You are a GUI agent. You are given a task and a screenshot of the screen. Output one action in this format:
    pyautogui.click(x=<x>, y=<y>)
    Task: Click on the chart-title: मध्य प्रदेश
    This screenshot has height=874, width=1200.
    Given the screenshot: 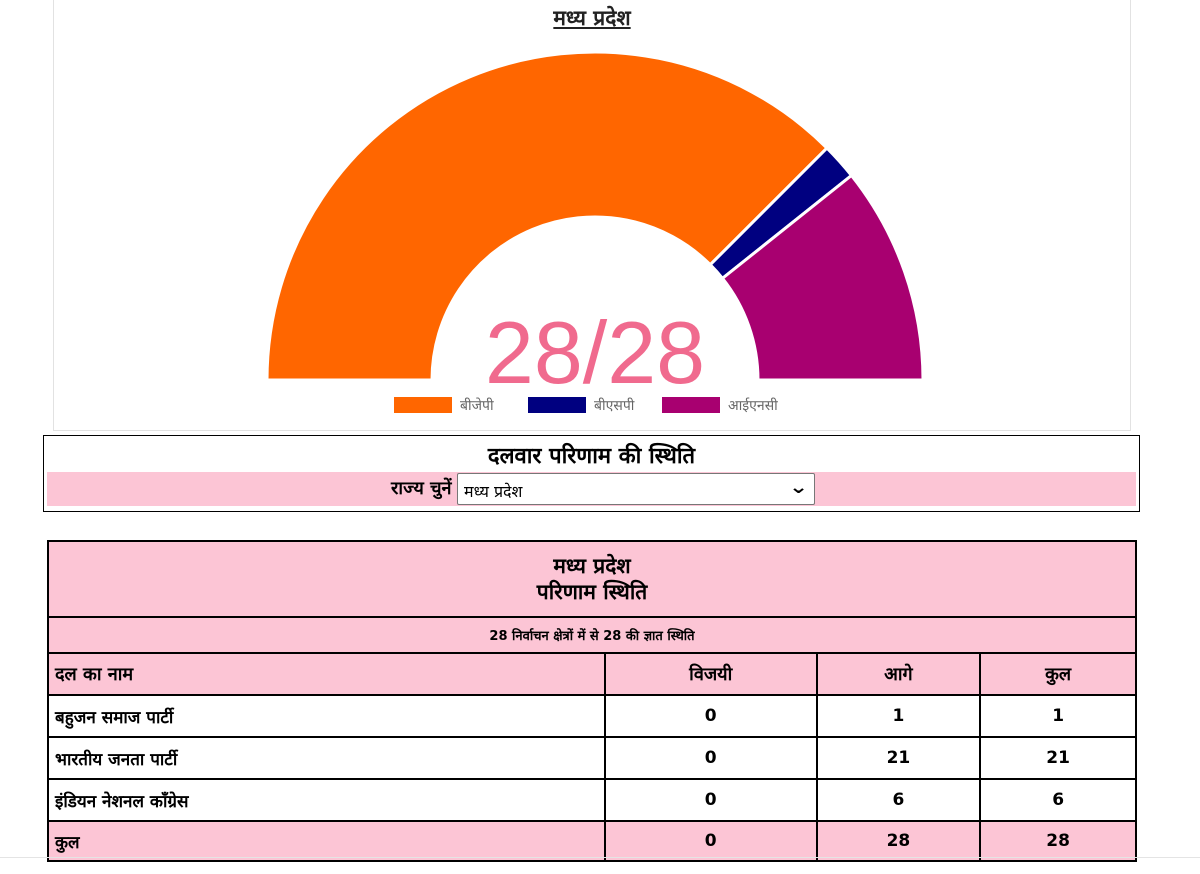 What is the action you would take?
    pyautogui.click(x=592, y=18)
    